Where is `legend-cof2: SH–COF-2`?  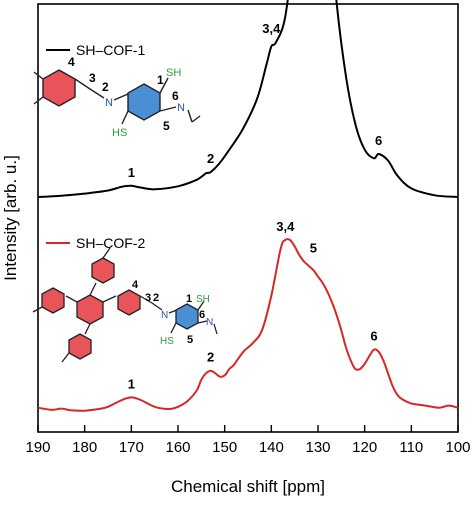 legend-cof2: SH–COF-2 is located at coordinates (95, 243).